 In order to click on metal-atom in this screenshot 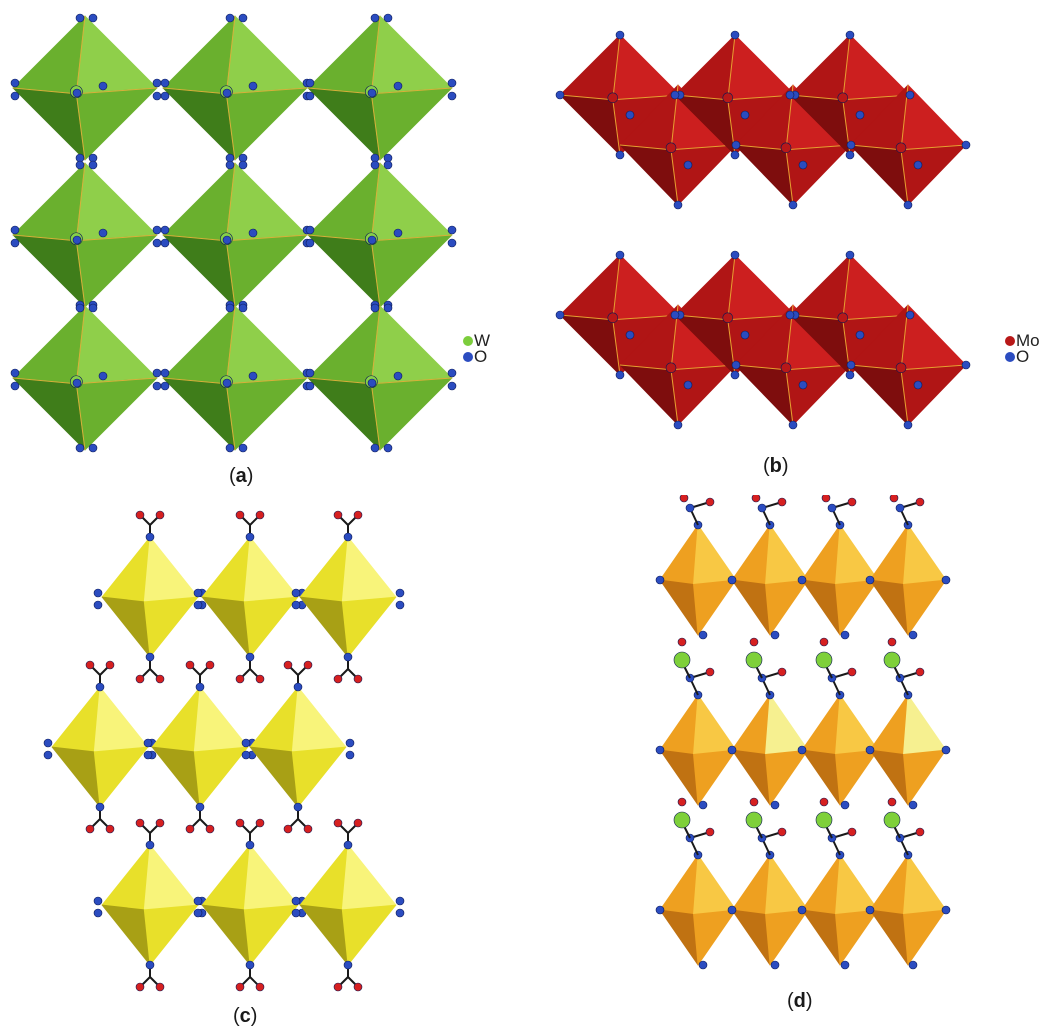, I will do `click(671, 368)`.